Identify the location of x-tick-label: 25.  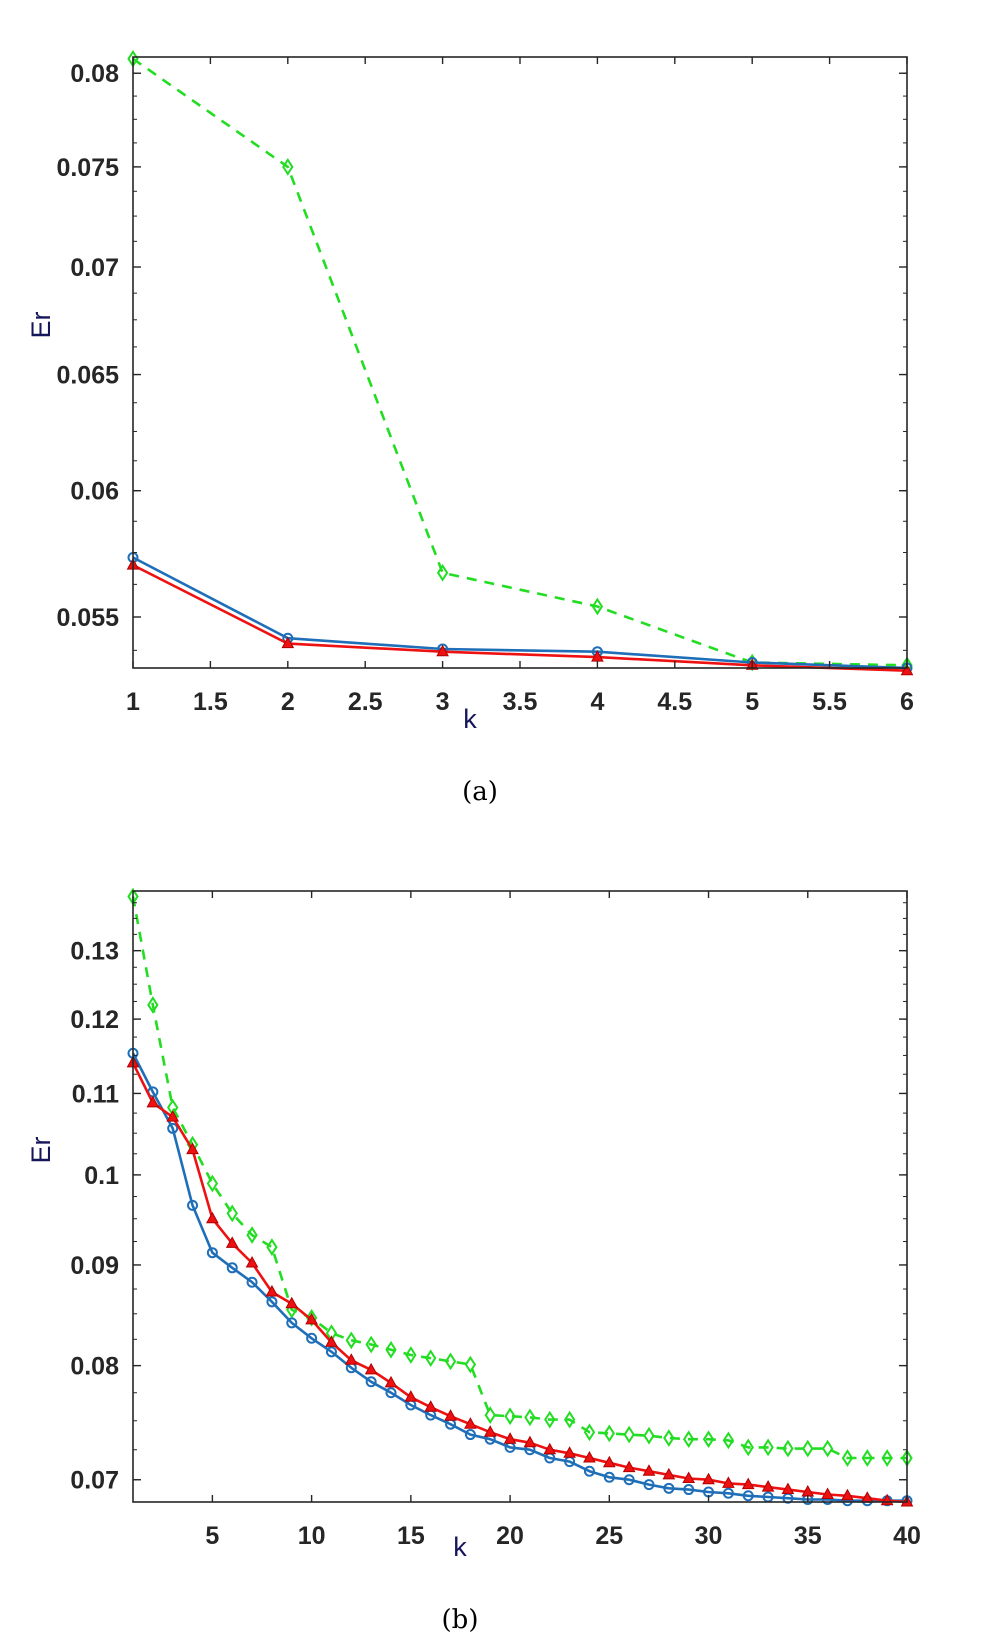
(609, 1536).